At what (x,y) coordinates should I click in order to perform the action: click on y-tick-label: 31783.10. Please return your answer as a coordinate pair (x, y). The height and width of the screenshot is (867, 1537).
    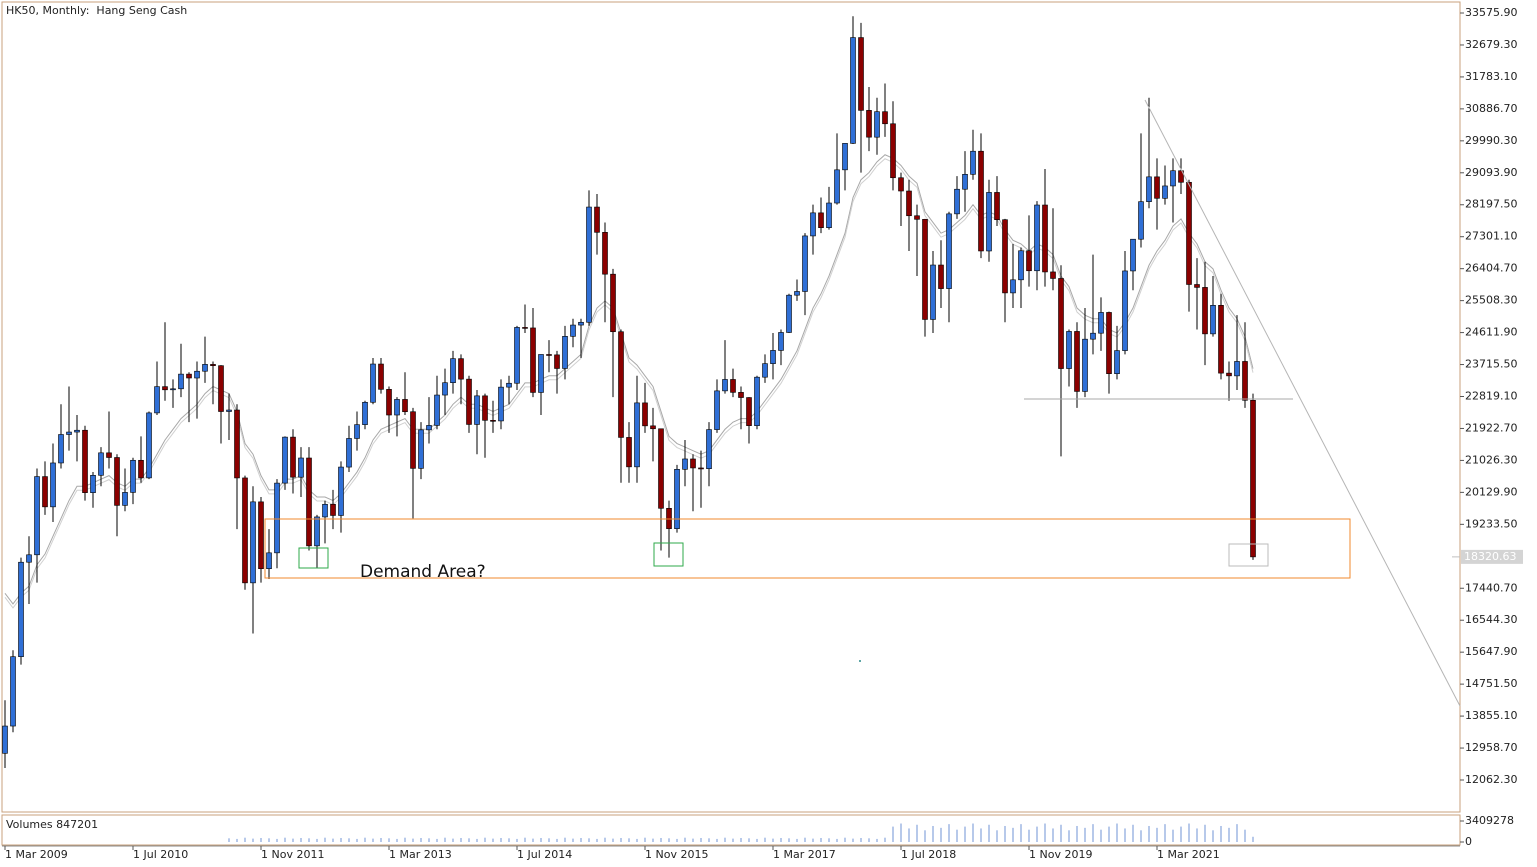
    Looking at the image, I should click on (1491, 76).